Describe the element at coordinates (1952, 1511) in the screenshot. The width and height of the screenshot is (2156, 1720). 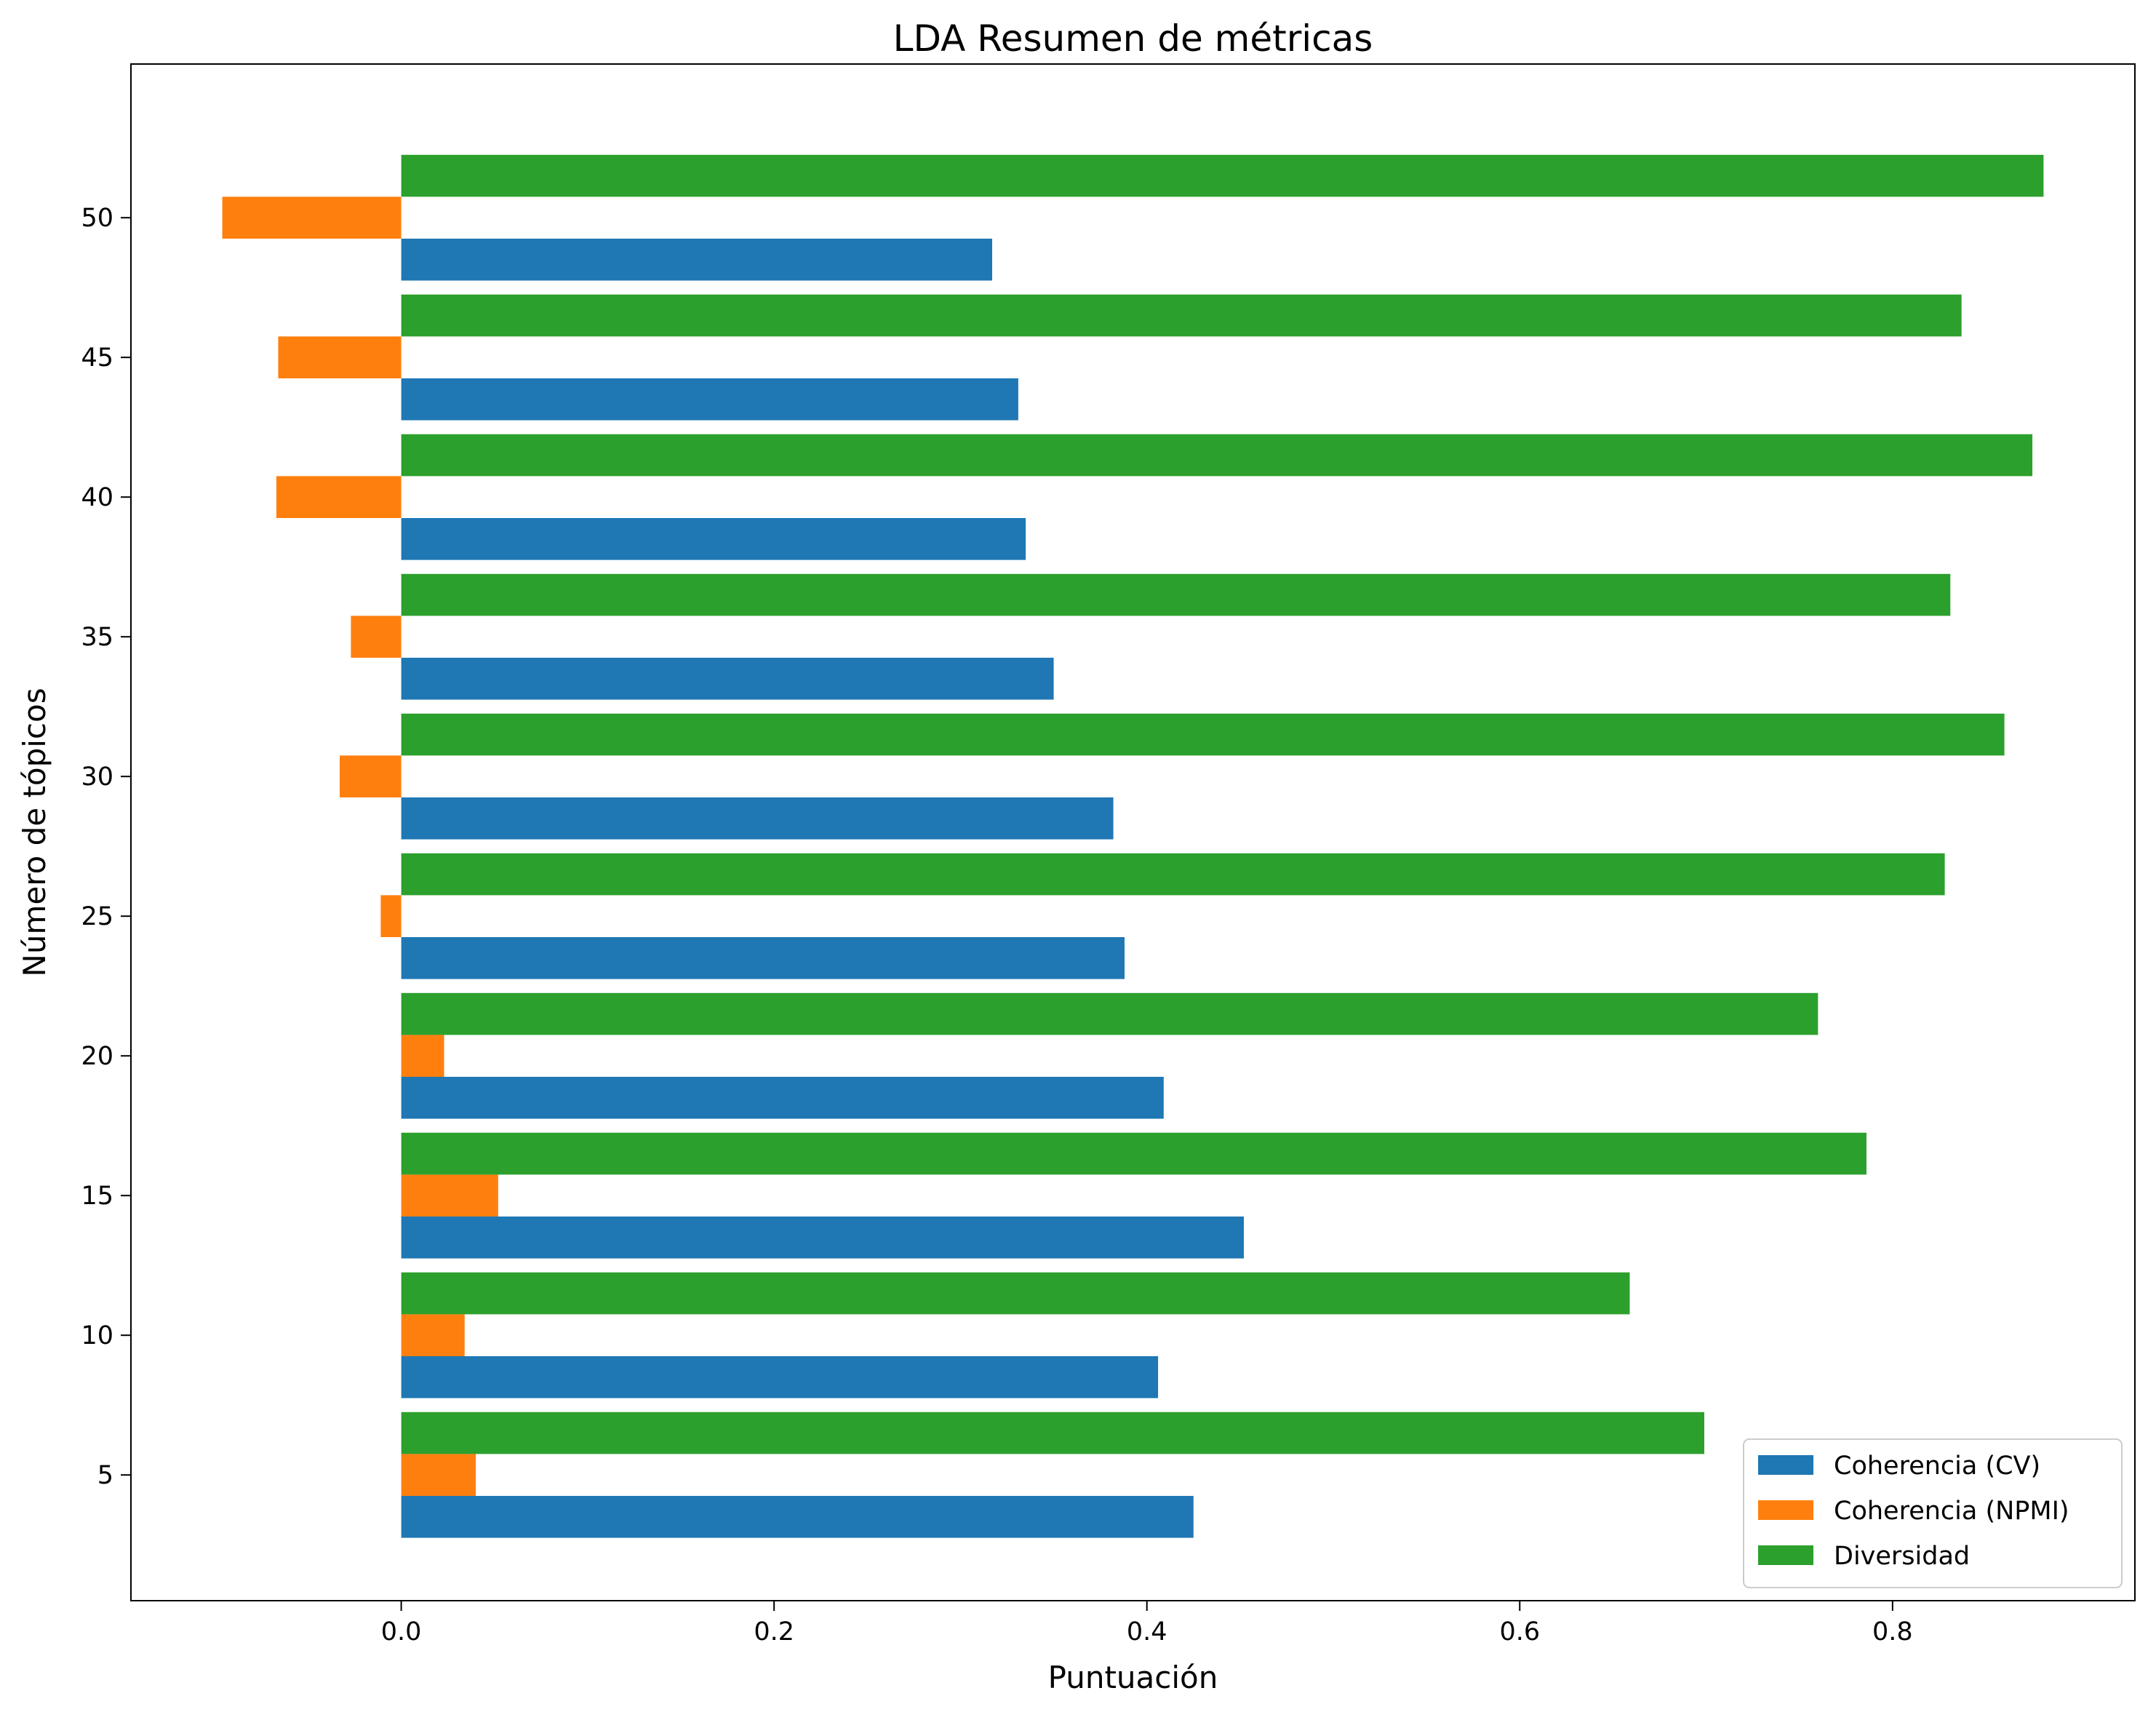
I see `legend-label: Coherencia (NPMI)` at that location.